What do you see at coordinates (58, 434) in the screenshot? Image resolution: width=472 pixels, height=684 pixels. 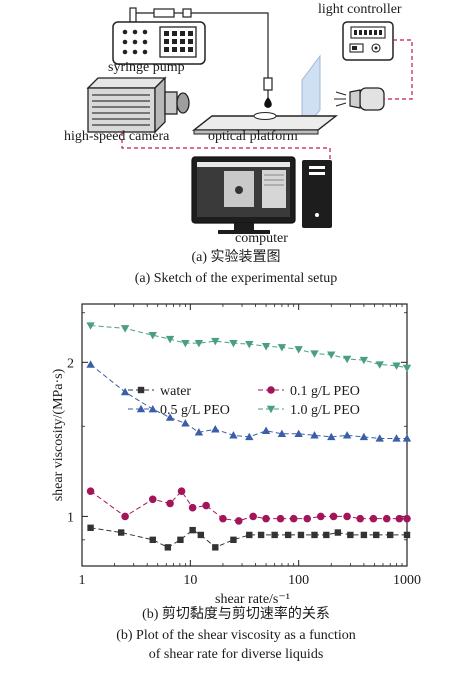 I see `y-axis-title: shear viscosity/(MPa·s)` at bounding box center [58, 434].